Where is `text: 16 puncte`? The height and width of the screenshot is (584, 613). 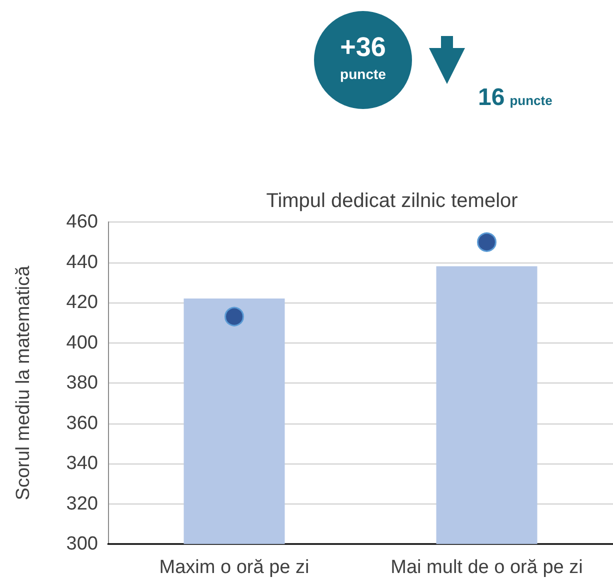 text: 16 puncte is located at coordinates (515, 97).